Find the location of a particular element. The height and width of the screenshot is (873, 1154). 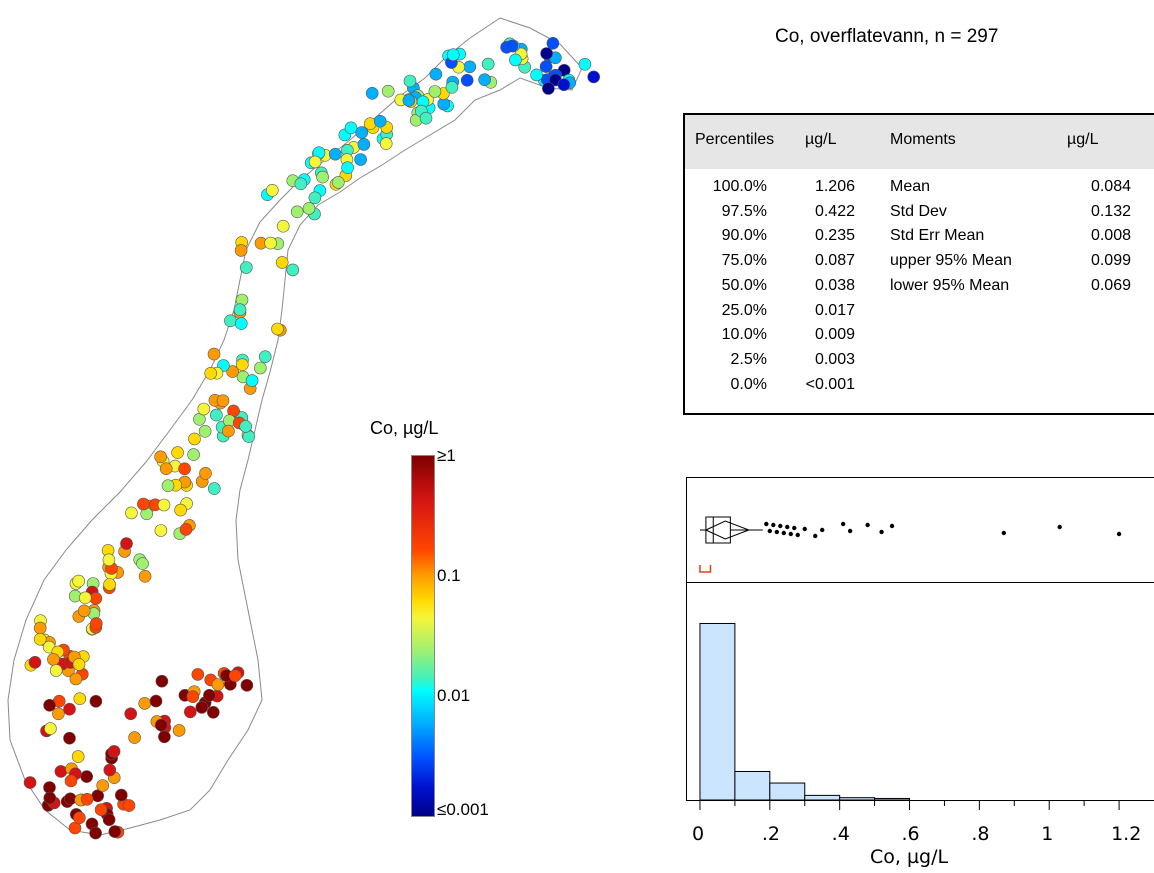

legend-tick: 0.01 is located at coordinates (454, 695).